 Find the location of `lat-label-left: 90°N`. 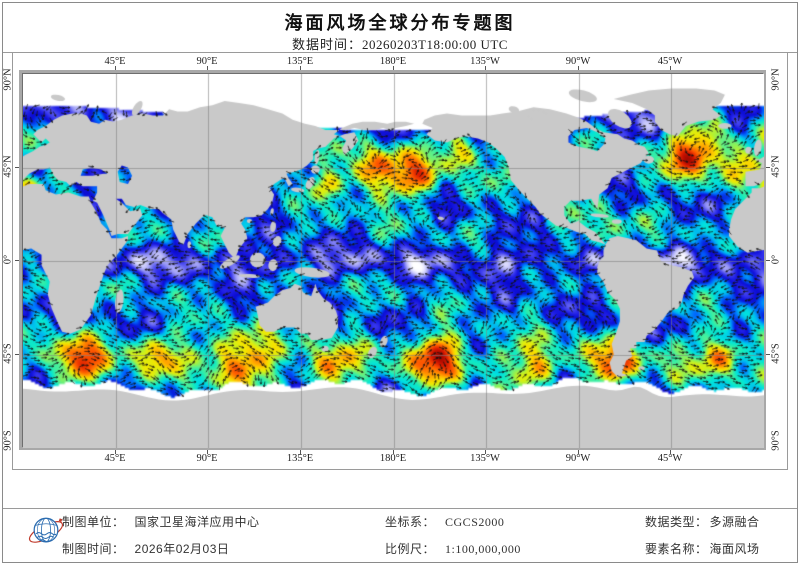

lat-label-left: 90°N is located at coordinates (8, 79).